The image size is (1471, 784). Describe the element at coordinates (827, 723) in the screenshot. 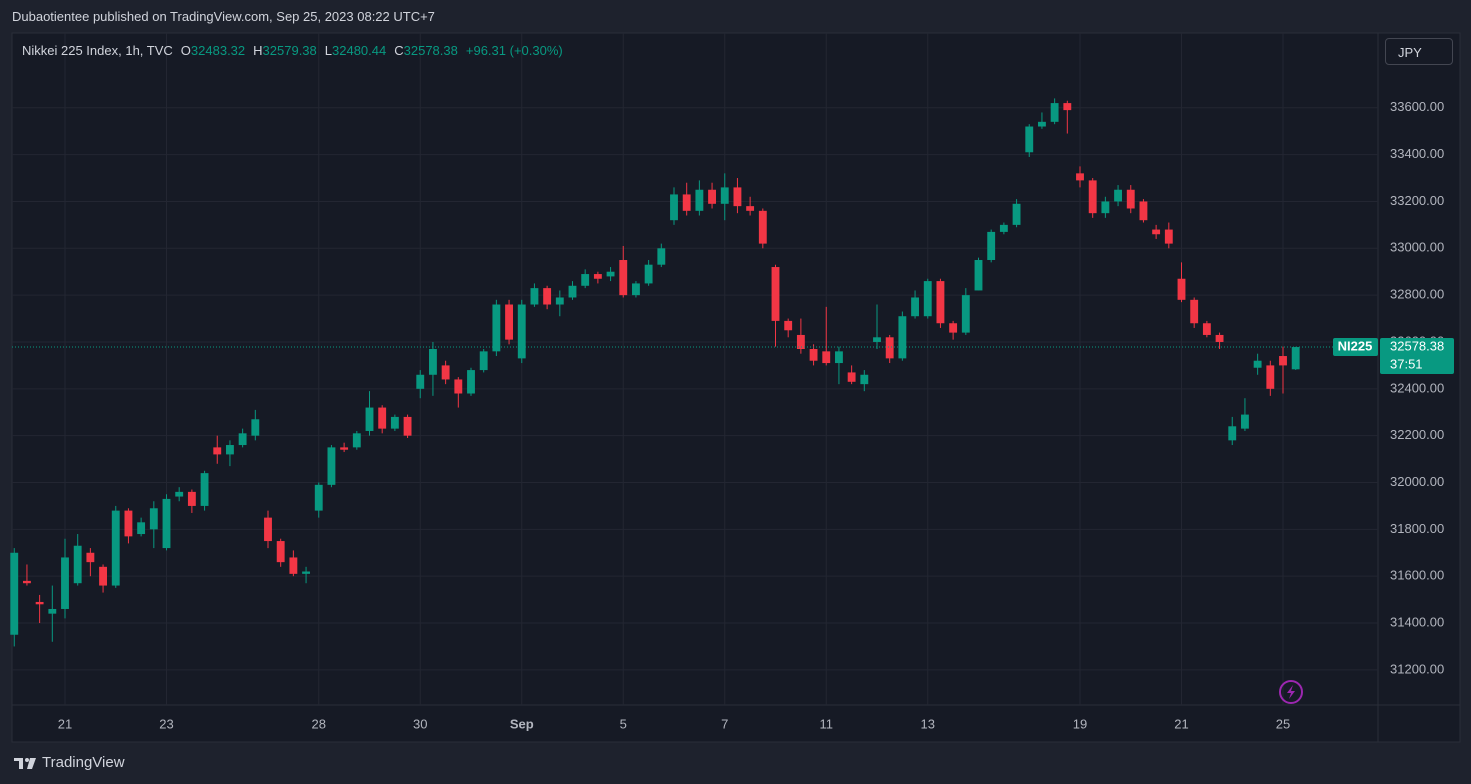

I see `x-tick-label: 11` at that location.